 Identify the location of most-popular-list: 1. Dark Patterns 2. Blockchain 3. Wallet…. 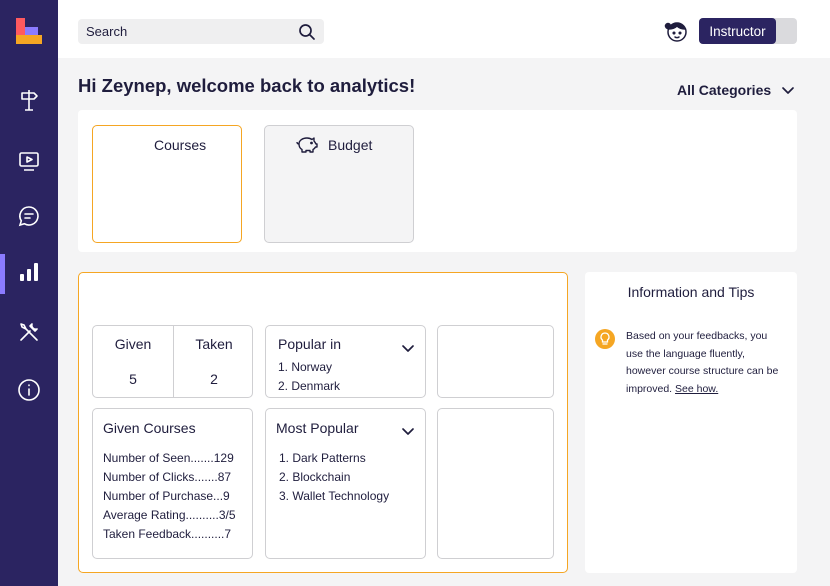
(334, 477).